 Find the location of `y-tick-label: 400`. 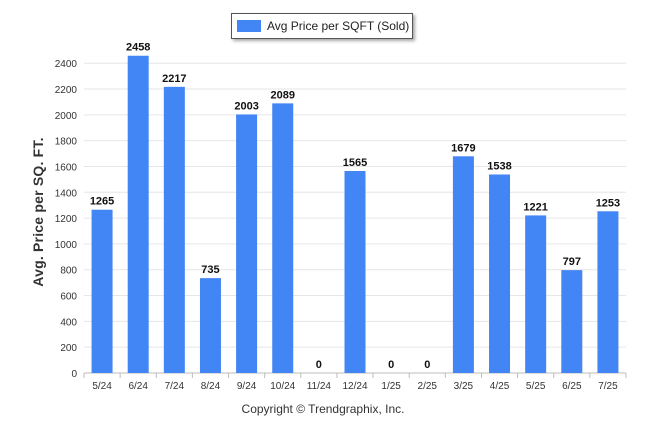

y-tick-label: 400 is located at coordinates (68, 322).